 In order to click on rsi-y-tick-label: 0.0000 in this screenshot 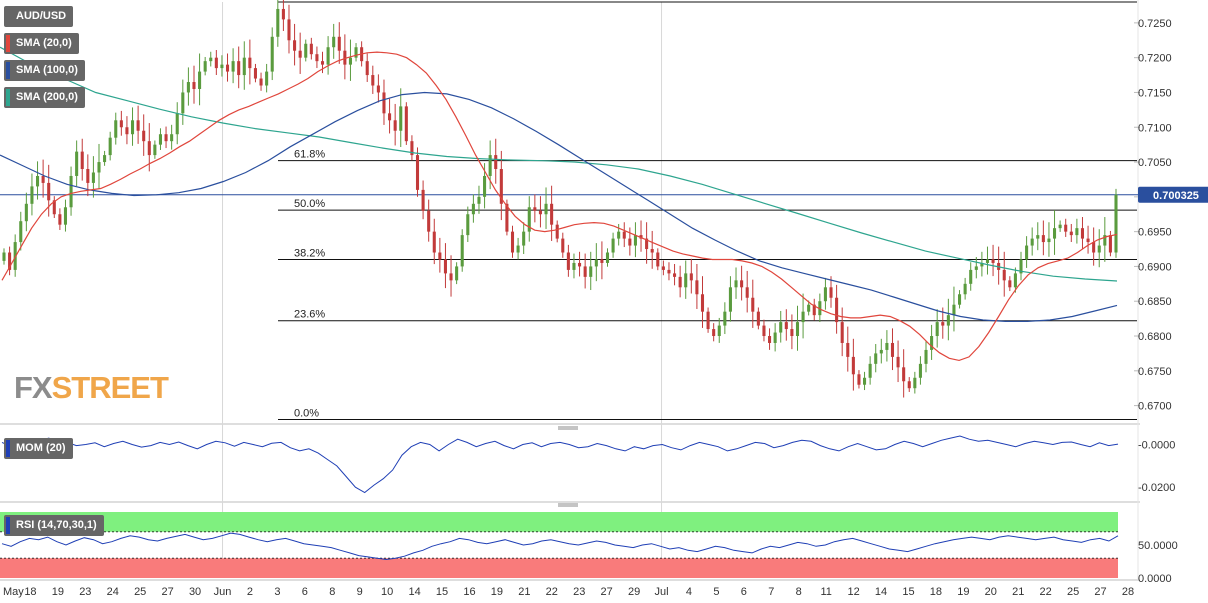, I will do `click(1155, 579)`.